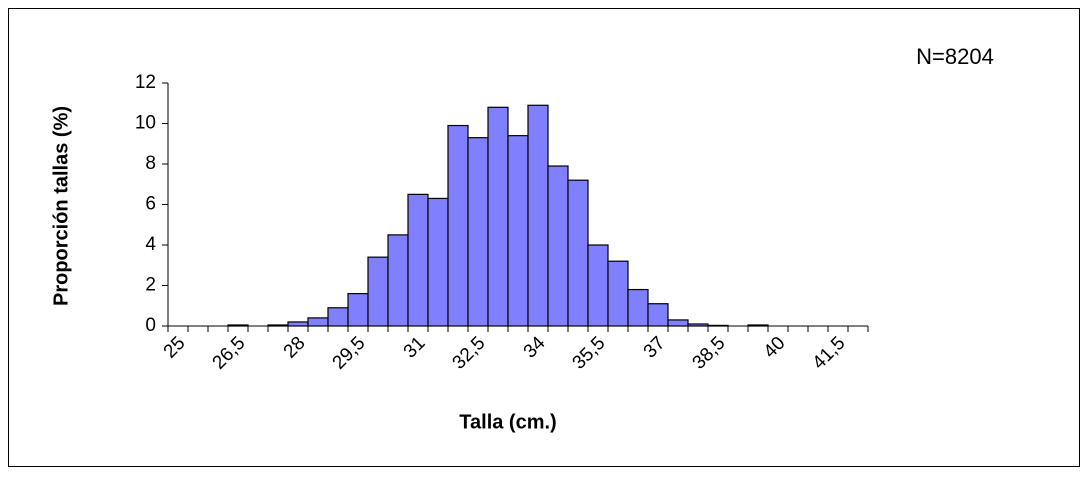  I want to click on y-tick-label: 0, so click(150, 325).